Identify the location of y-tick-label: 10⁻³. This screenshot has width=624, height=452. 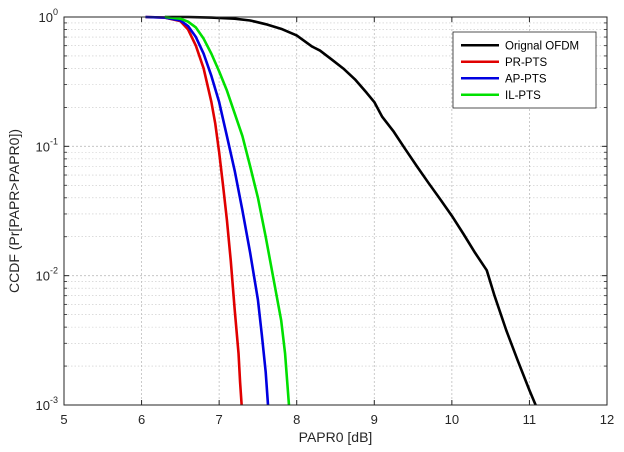
(47, 404).